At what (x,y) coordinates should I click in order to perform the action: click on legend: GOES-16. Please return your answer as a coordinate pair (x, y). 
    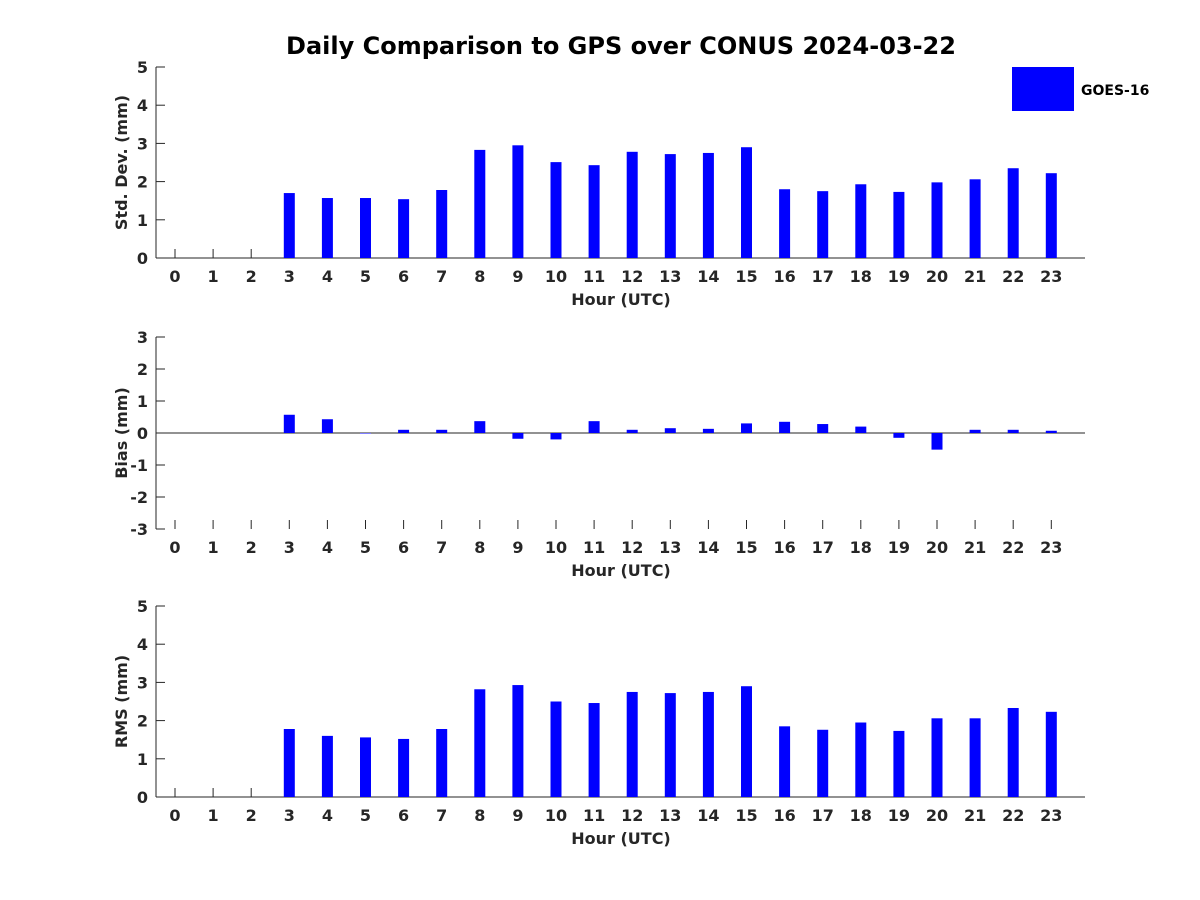
    Looking at the image, I should click on (1080, 89).